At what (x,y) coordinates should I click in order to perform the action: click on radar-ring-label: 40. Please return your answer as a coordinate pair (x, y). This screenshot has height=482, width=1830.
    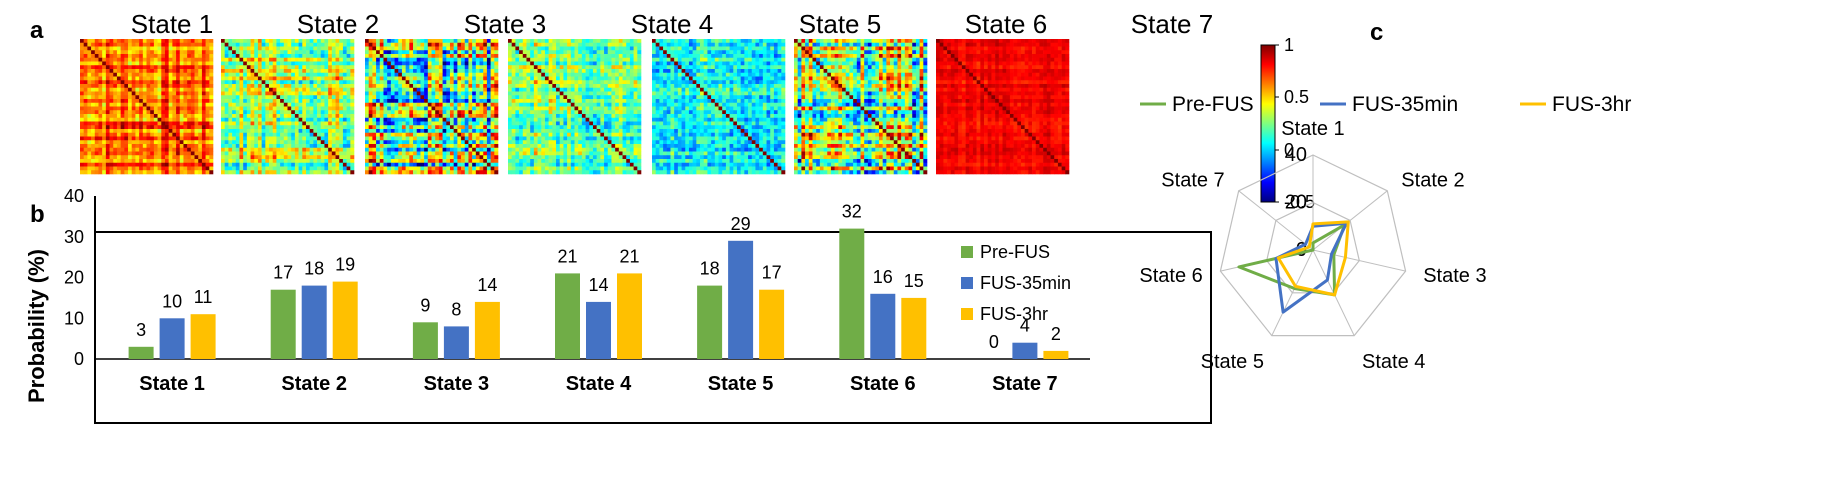
    Looking at the image, I should click on (1296, 155).